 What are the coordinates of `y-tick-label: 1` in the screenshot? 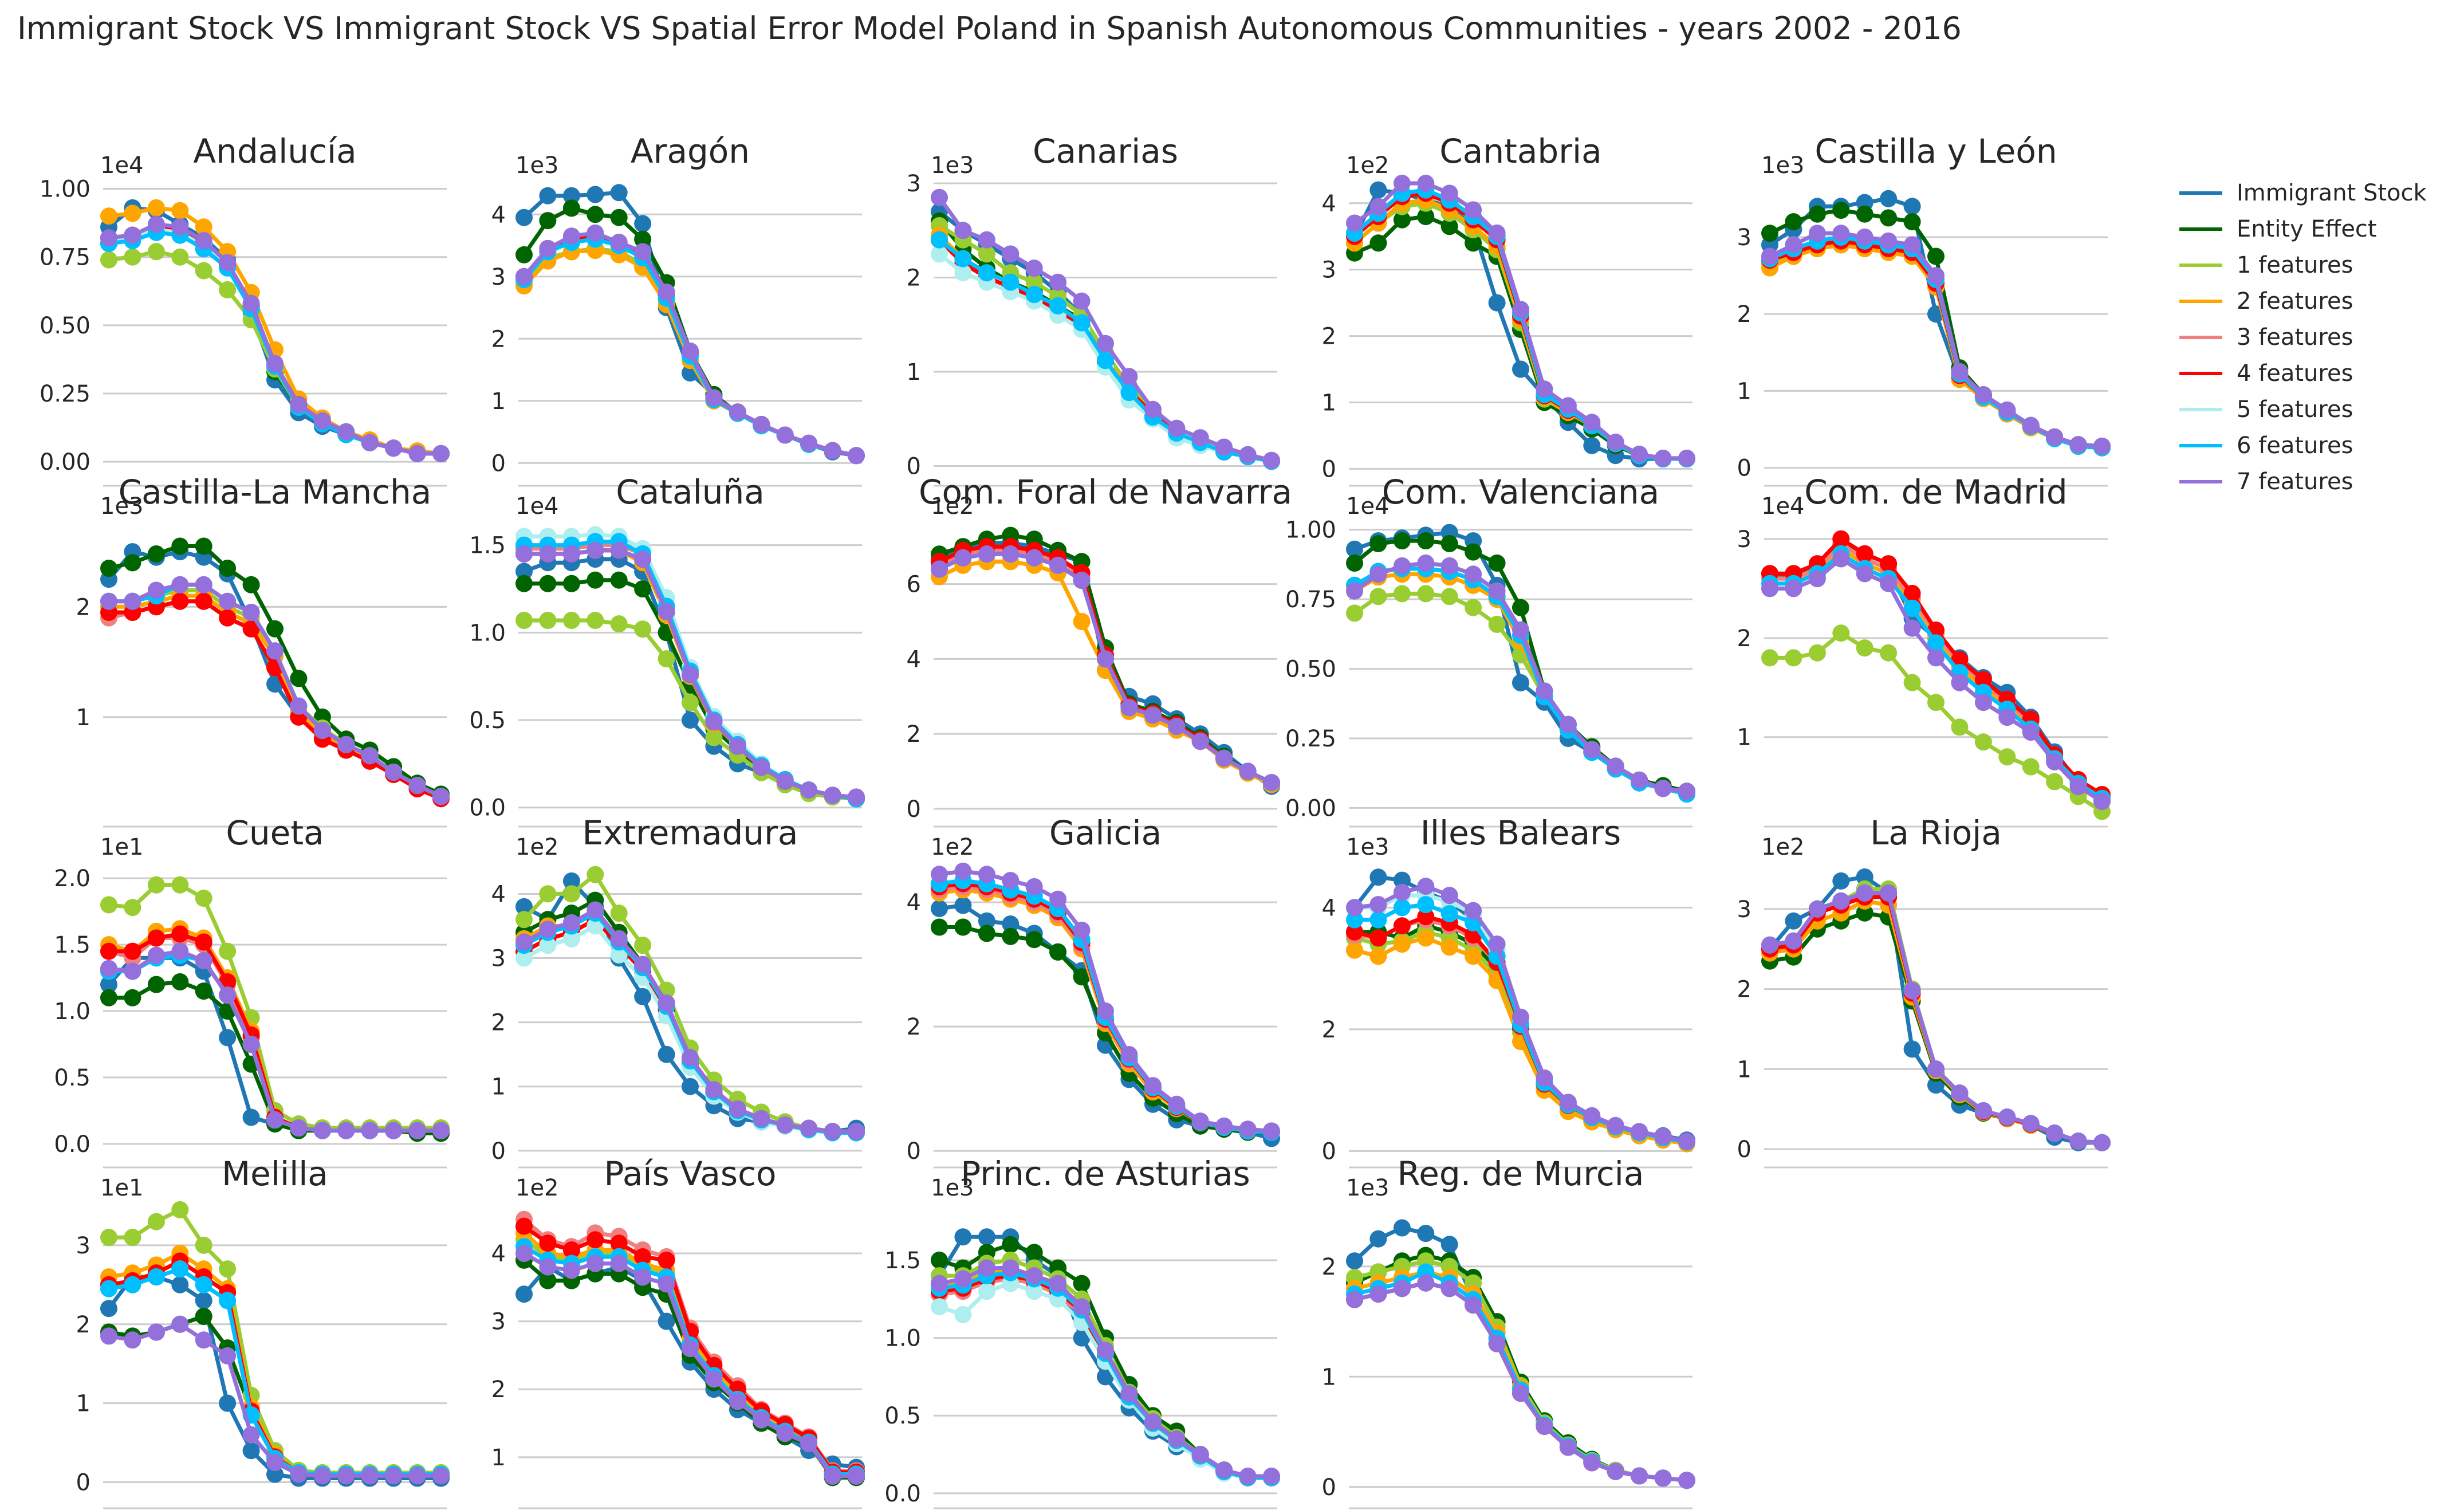 It's located at (1744, 391).